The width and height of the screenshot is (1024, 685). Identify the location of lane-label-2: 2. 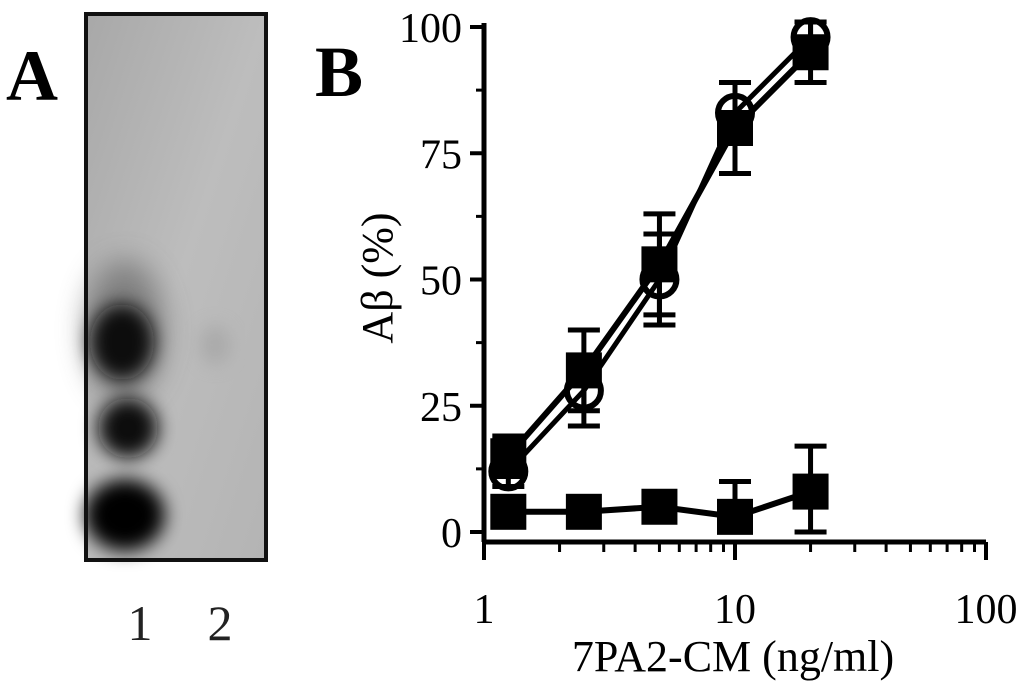
(220, 623).